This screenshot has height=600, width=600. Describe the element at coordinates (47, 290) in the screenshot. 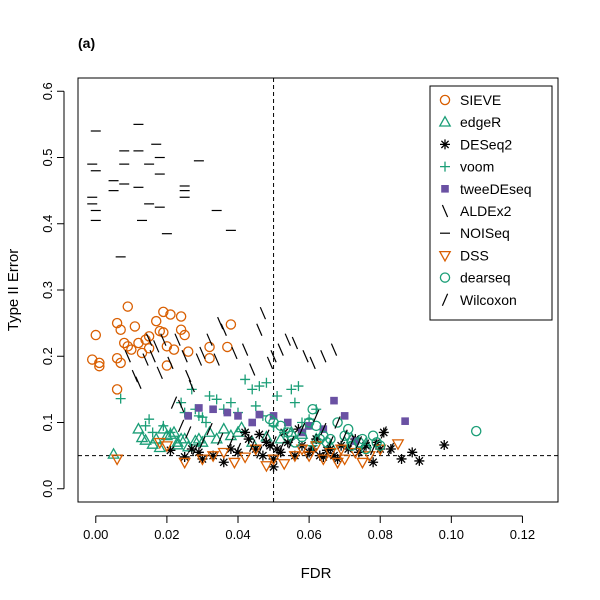

I see `y-tick-label: 0.3` at that location.